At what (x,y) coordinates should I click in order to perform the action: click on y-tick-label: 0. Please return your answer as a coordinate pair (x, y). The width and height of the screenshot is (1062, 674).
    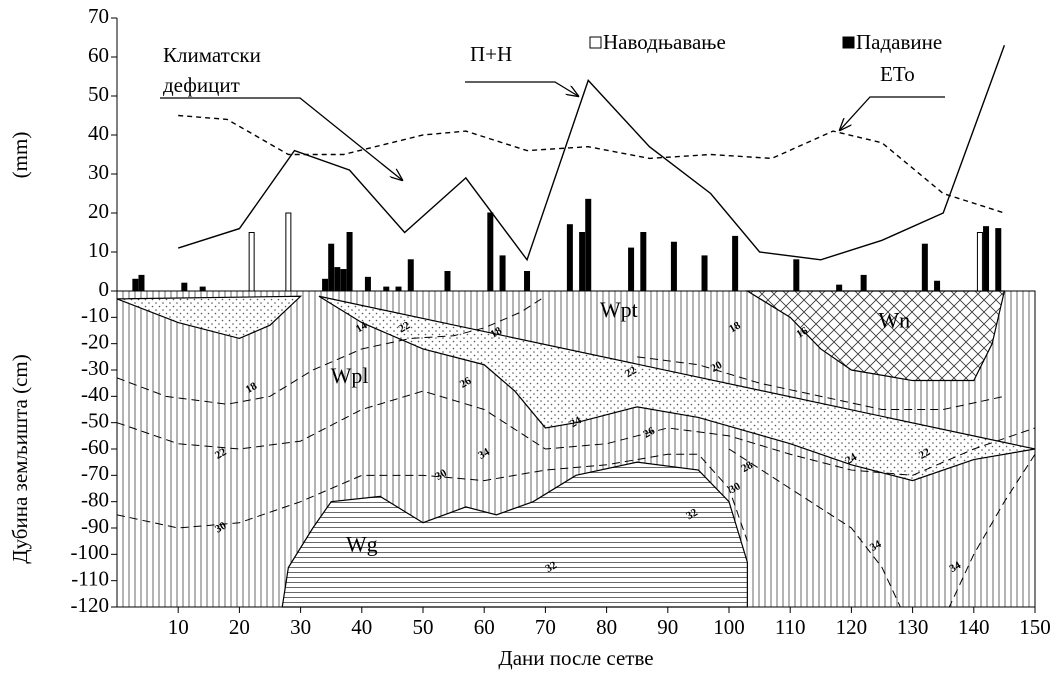
    Looking at the image, I should click on (104, 289).